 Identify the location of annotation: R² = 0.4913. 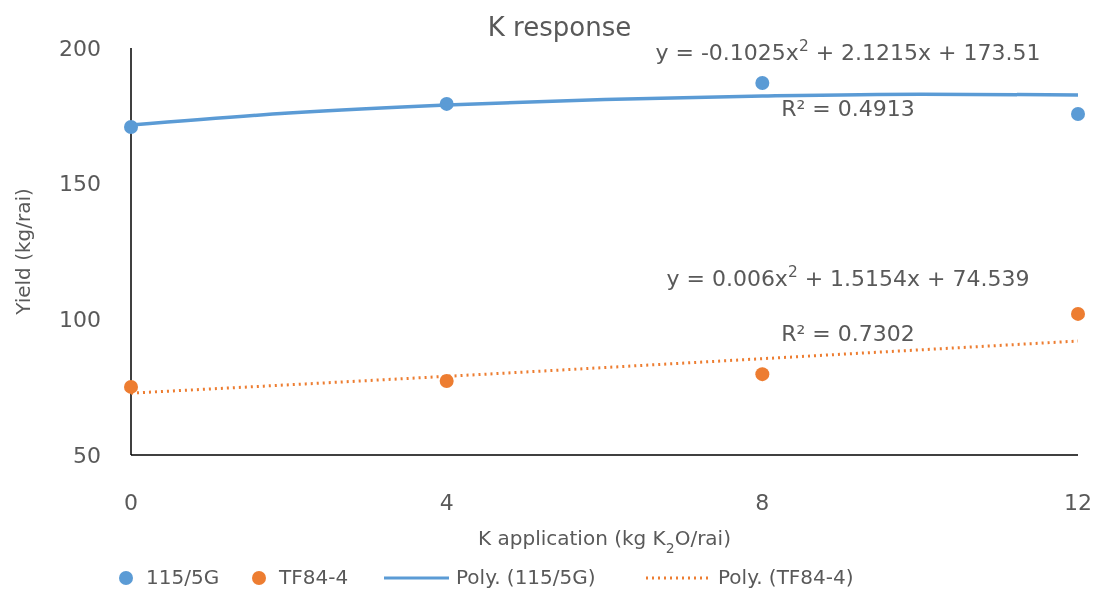
(848, 108).